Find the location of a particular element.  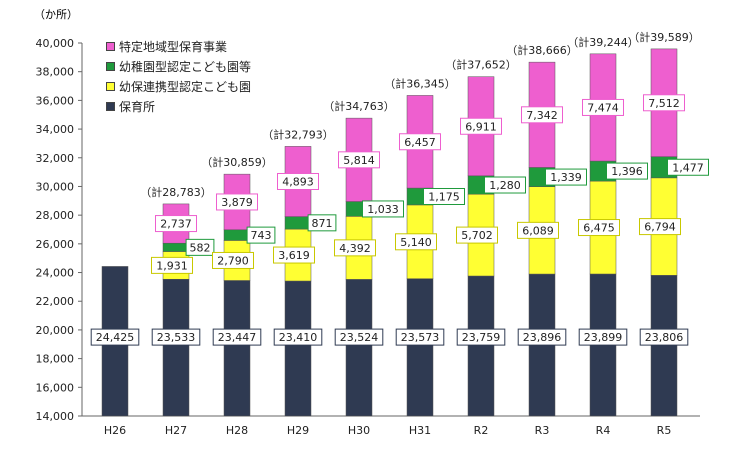

y-tick-label: 14,000 is located at coordinates (55, 416).